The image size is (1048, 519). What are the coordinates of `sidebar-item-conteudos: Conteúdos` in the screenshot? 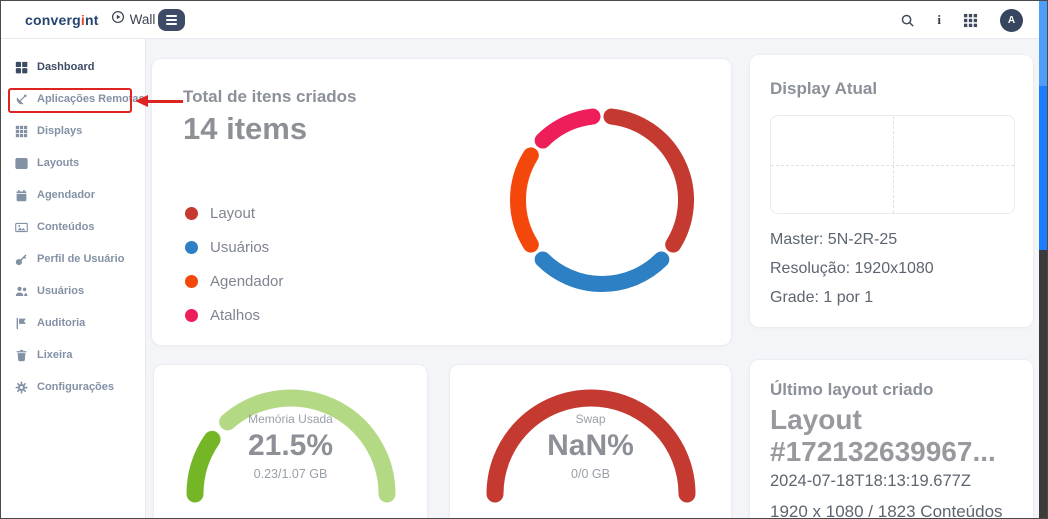 It's located at (73, 227).